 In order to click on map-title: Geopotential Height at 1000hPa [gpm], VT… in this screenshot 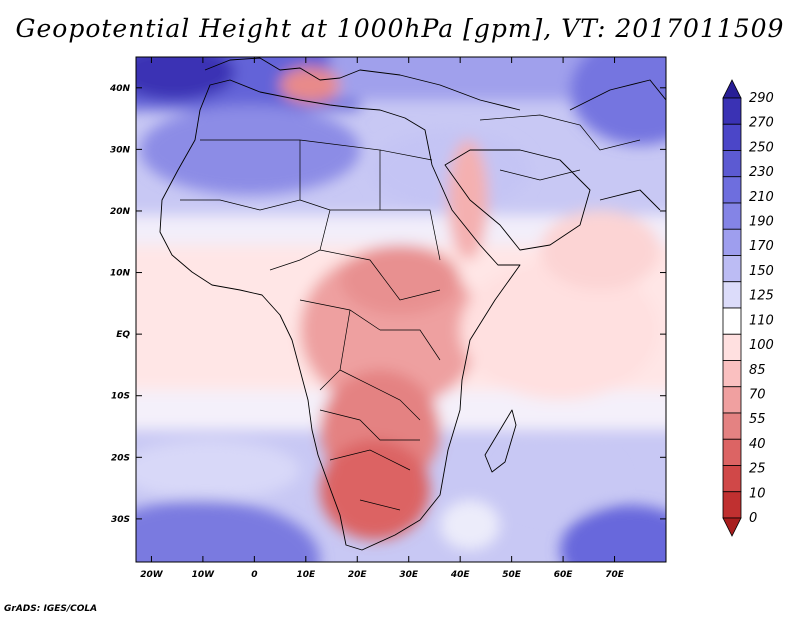, I will do `click(400, 28)`.